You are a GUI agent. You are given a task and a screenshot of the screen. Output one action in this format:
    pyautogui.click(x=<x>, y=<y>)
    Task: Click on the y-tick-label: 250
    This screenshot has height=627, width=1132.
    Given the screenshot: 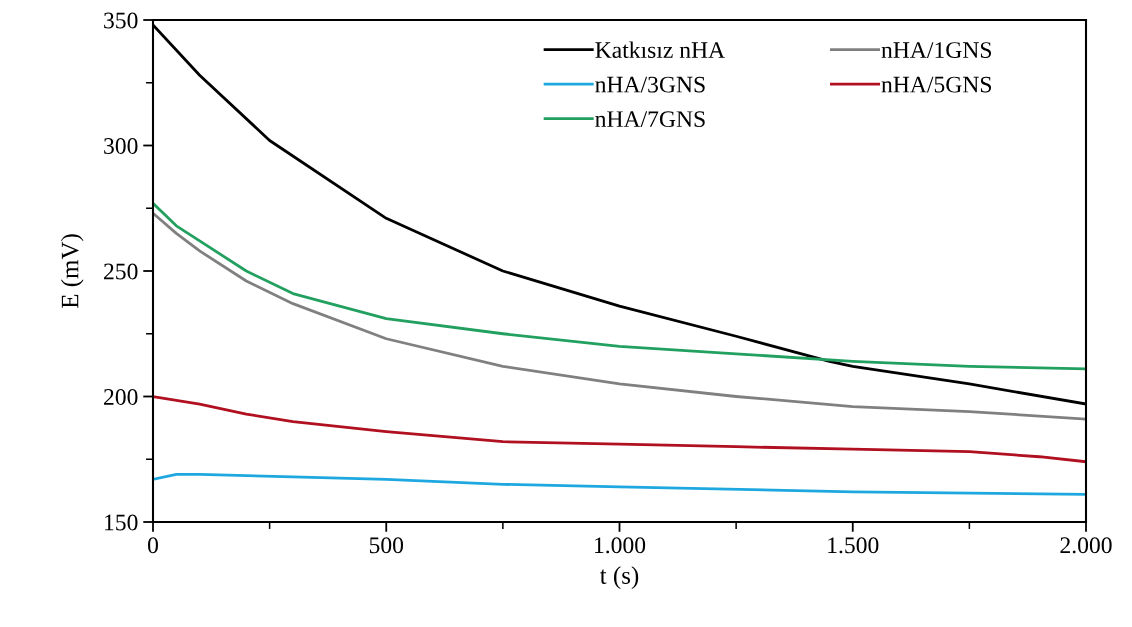 What is the action you would take?
    pyautogui.click(x=121, y=271)
    